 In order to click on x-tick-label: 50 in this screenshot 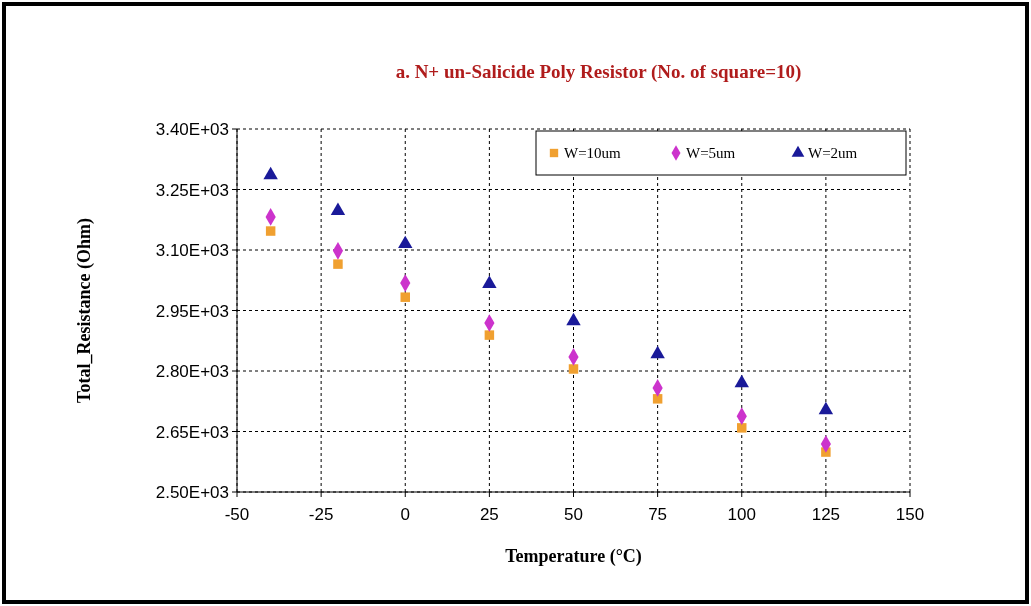, I will do `click(573, 514)`.